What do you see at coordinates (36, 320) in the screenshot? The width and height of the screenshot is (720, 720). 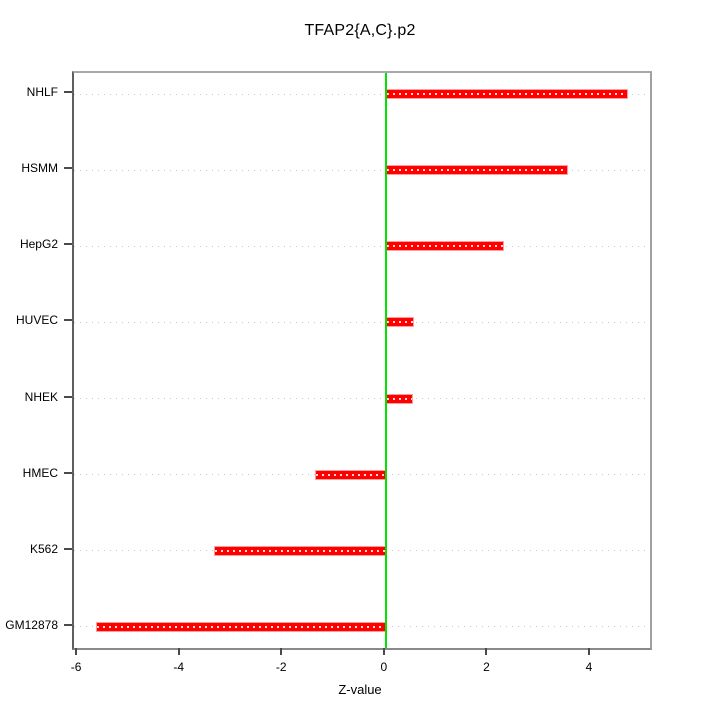 I see `y-axis-label-huvec: HUVEC` at bounding box center [36, 320].